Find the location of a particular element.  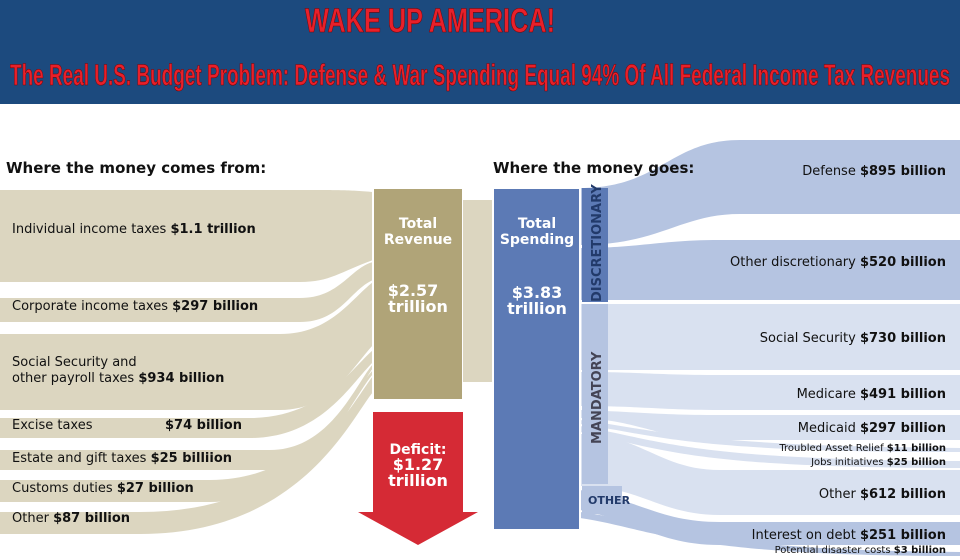

destination-name: Other is located at coordinates (838, 494).